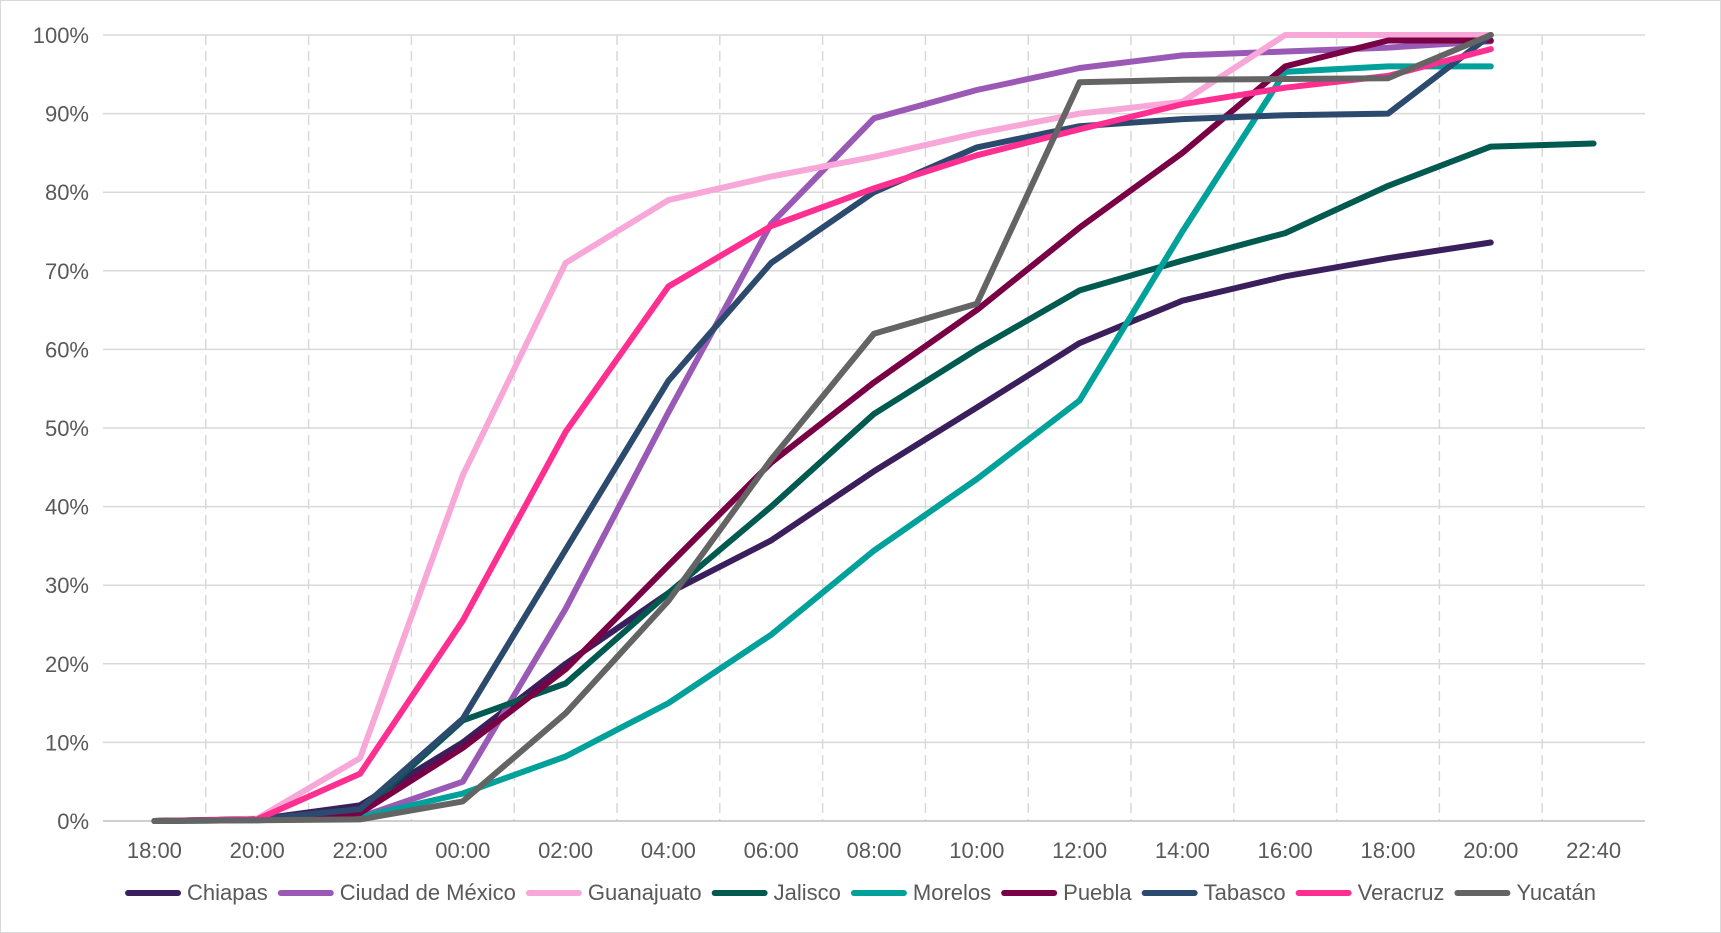  Describe the element at coordinates (67, 349) in the screenshot. I see `y-tick-label: 60%` at that location.